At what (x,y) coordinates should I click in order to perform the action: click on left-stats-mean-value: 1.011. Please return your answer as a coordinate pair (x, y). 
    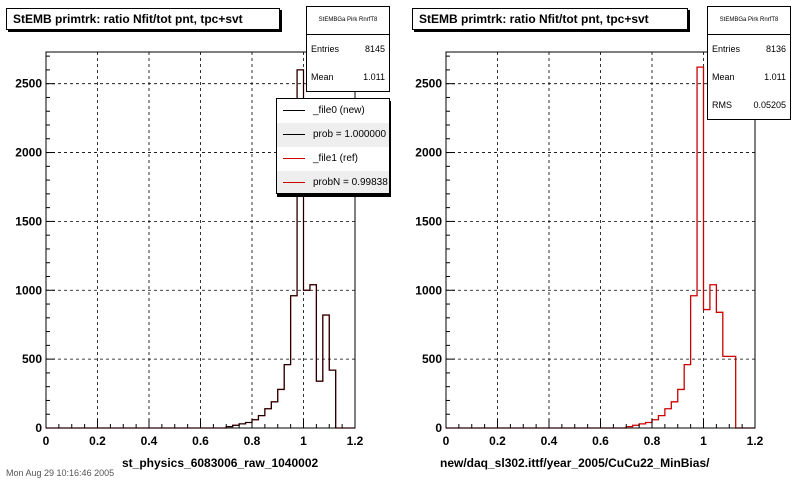
    Looking at the image, I should click on (374, 77).